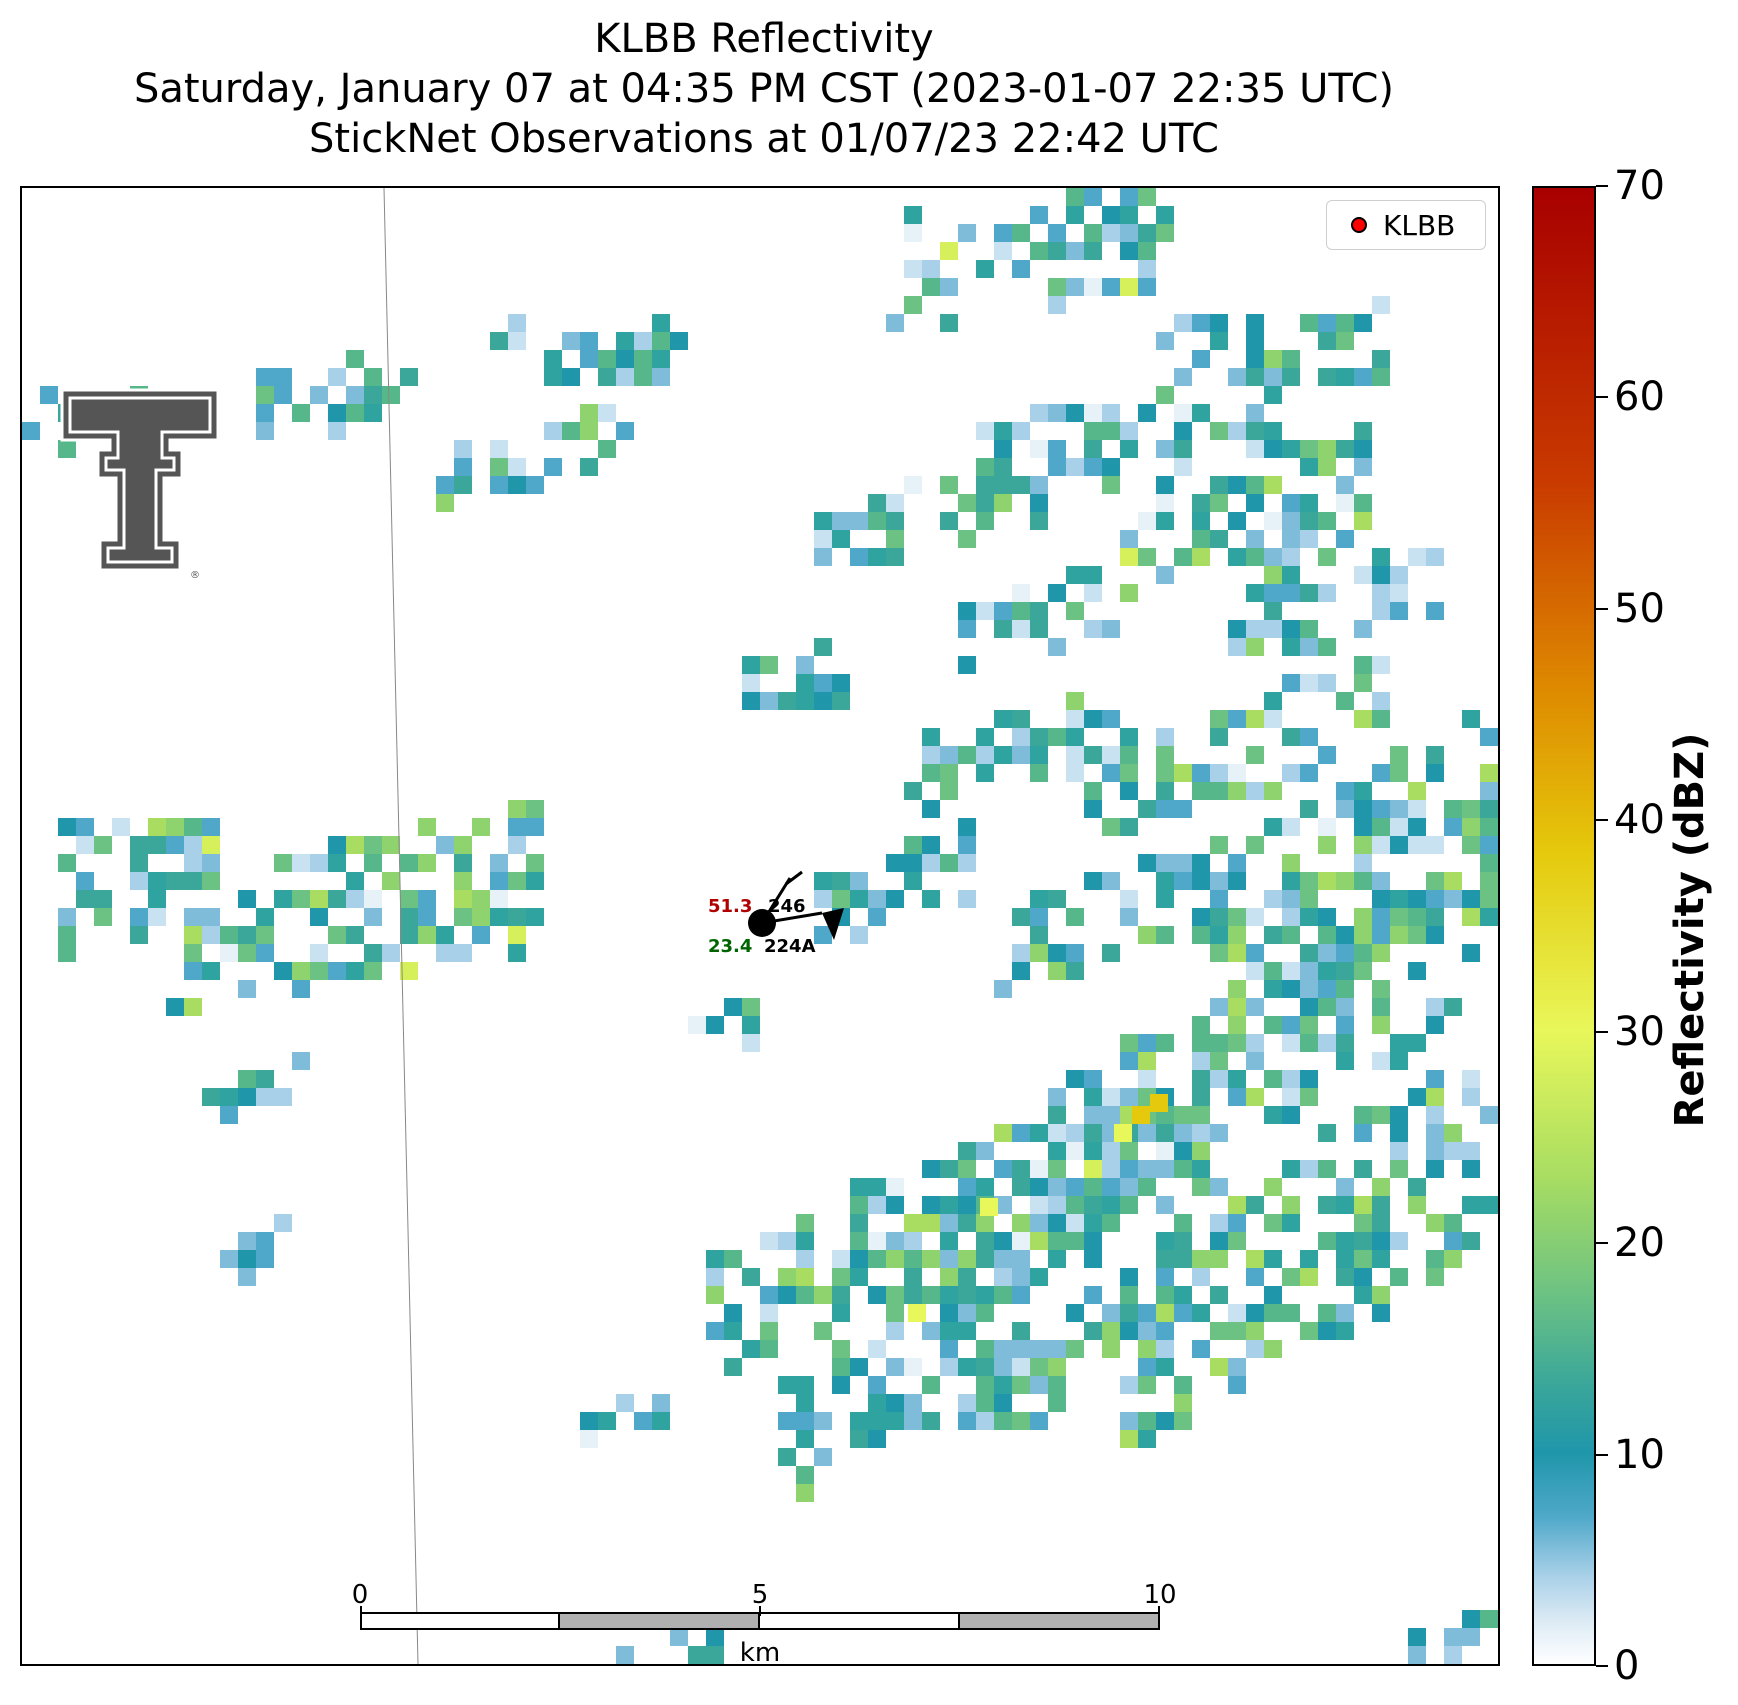 The width and height of the screenshot is (1738, 1705). What do you see at coordinates (730, 946) in the screenshot?
I see `station-dewpoint: 23.4` at bounding box center [730, 946].